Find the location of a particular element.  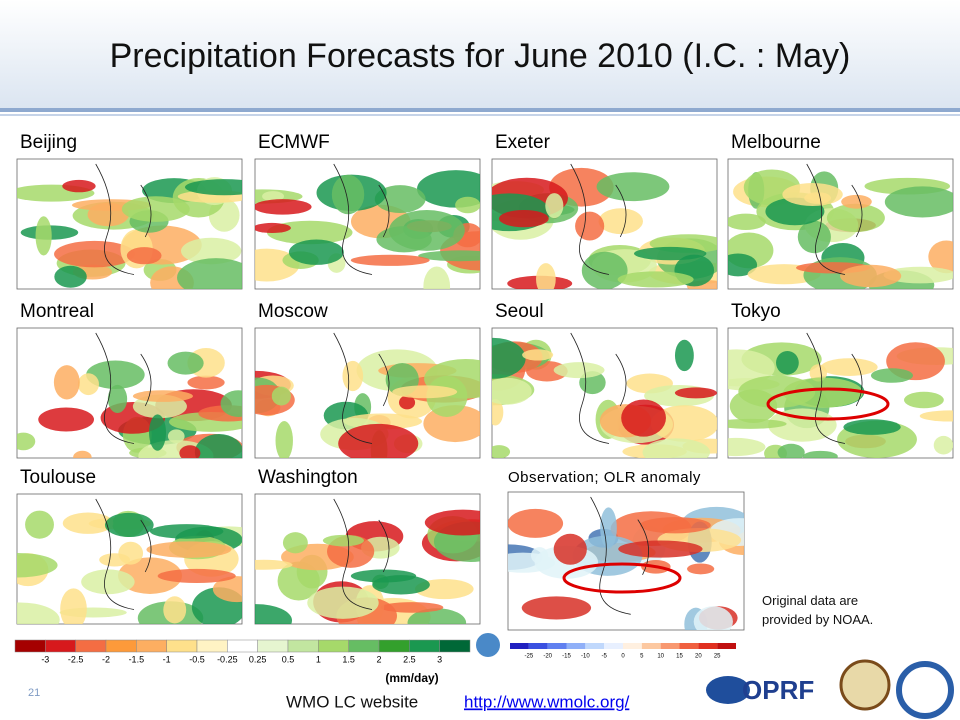

website-link: http://www.wmolc.org/ is located at coordinates (547, 701).